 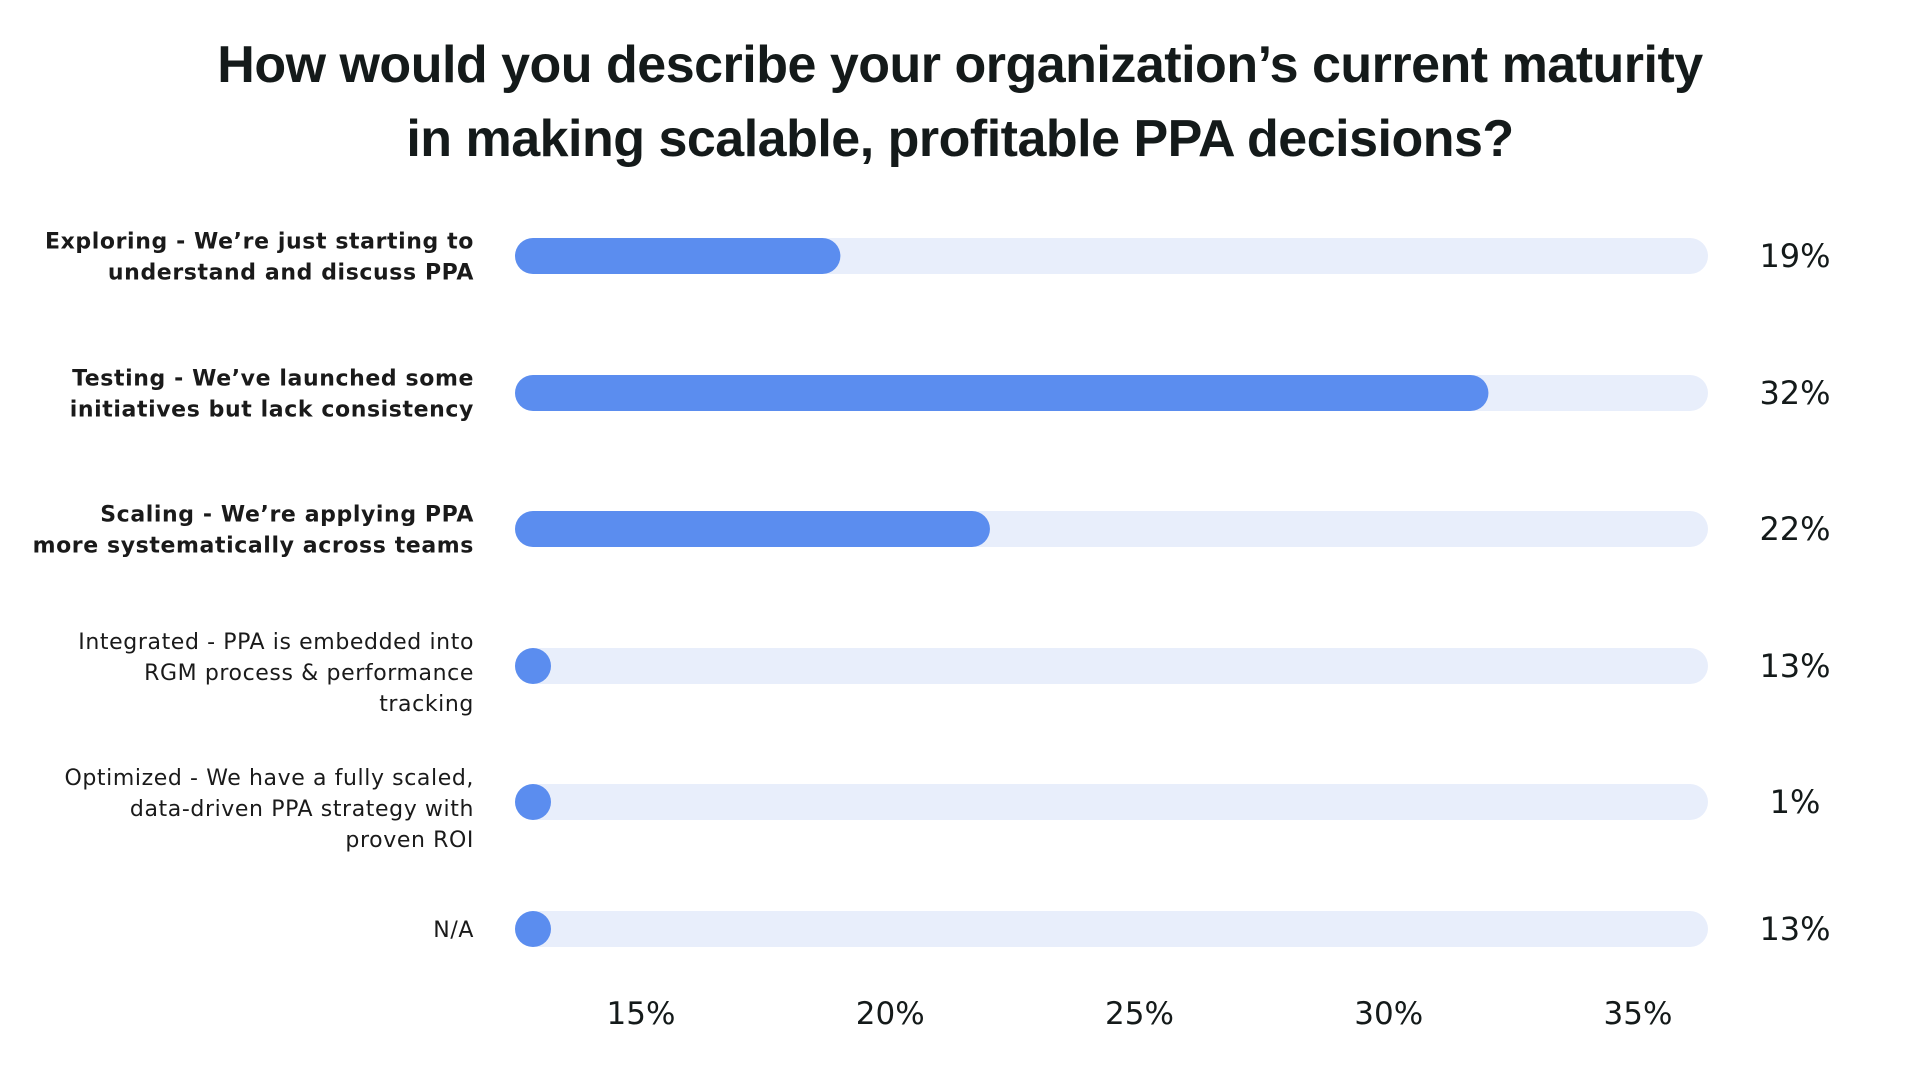 What do you see at coordinates (253, 546) in the screenshot?
I see `category-label-line: more systematically across teams` at bounding box center [253, 546].